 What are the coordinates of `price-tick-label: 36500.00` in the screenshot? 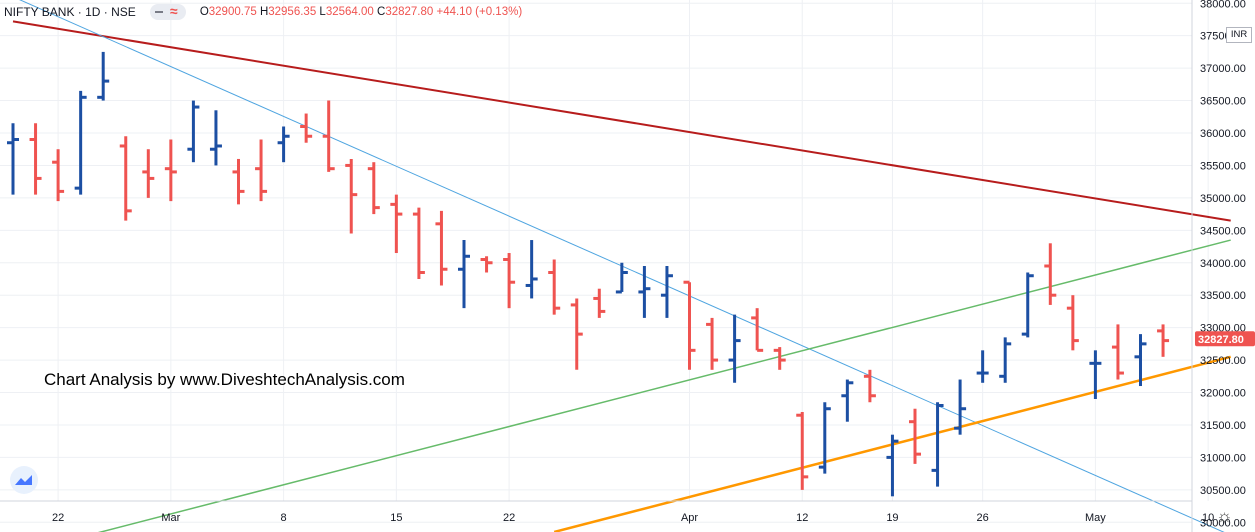 It's located at (1223, 102).